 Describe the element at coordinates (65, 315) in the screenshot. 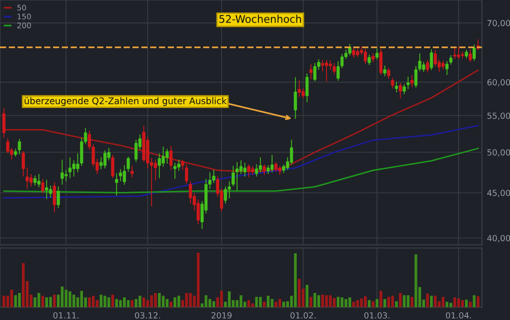

I see `x-tick-label: 01.11.` at that location.